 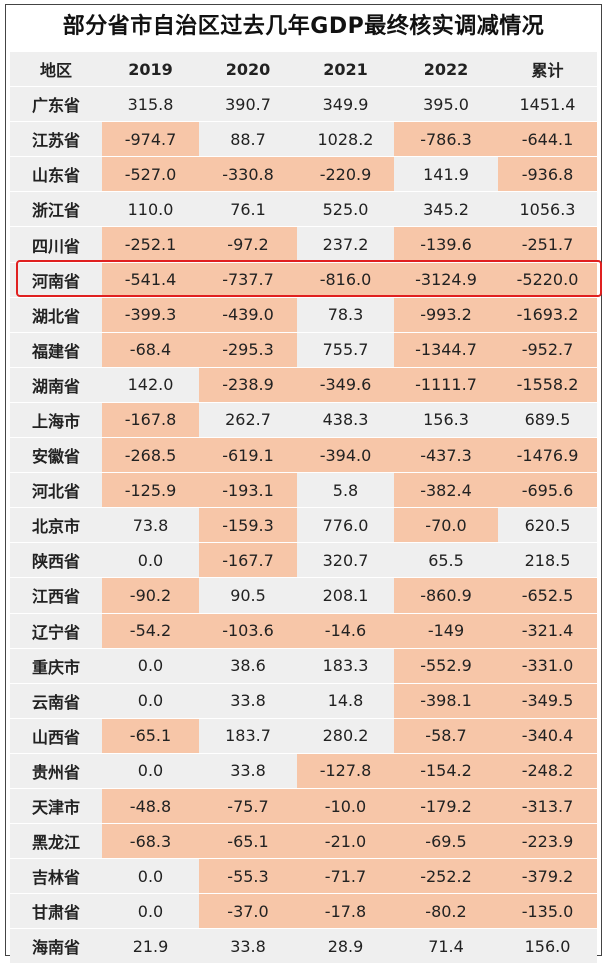 I want to click on value-cell: -1344.7, so click(x=446, y=349).